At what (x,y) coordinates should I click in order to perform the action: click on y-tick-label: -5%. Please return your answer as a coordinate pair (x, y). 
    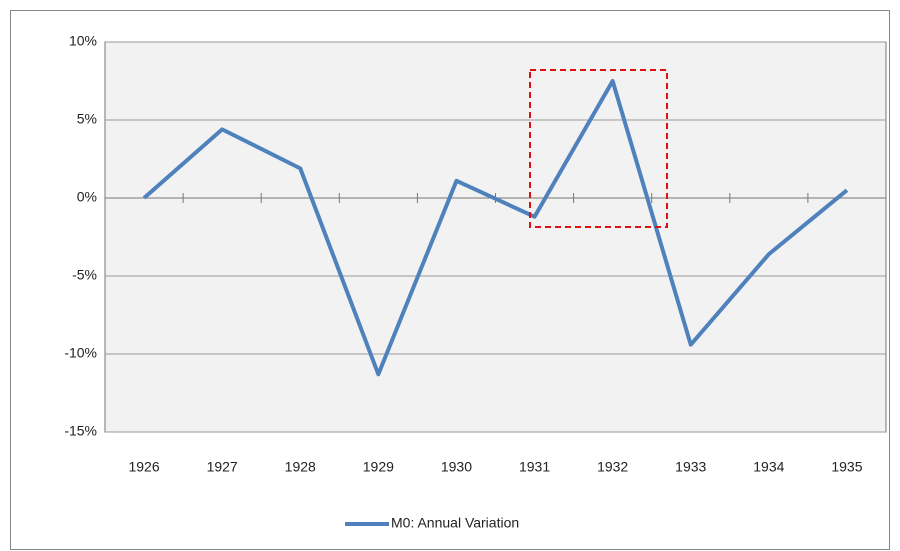
    Looking at the image, I should click on (84, 275).